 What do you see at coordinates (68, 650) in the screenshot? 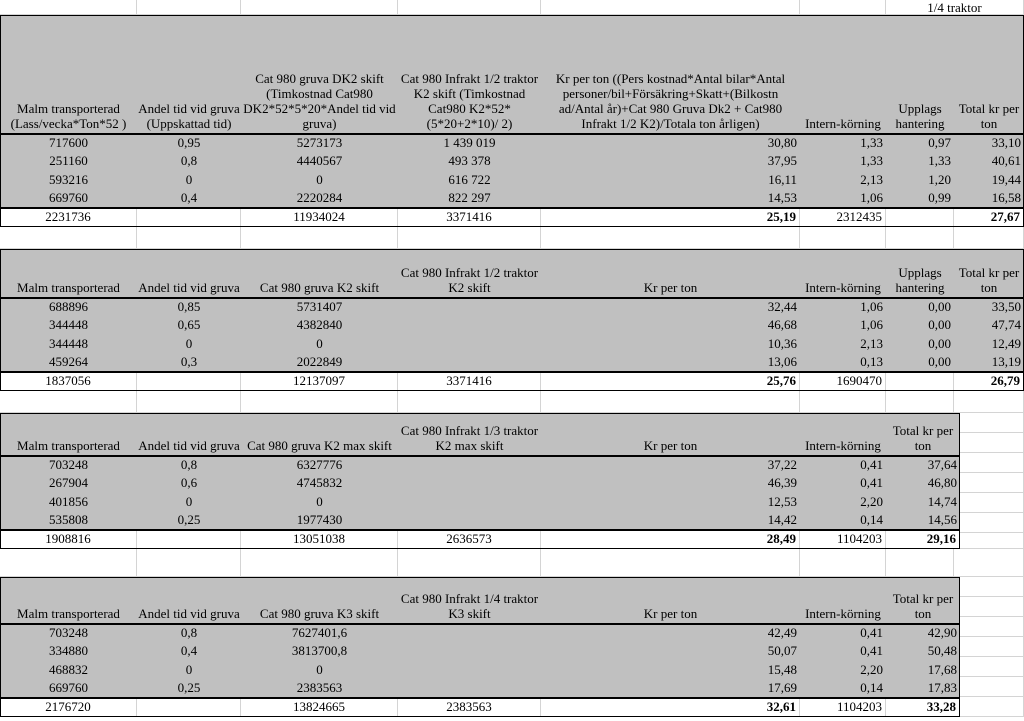
I see `table-cell: 334880` at bounding box center [68, 650].